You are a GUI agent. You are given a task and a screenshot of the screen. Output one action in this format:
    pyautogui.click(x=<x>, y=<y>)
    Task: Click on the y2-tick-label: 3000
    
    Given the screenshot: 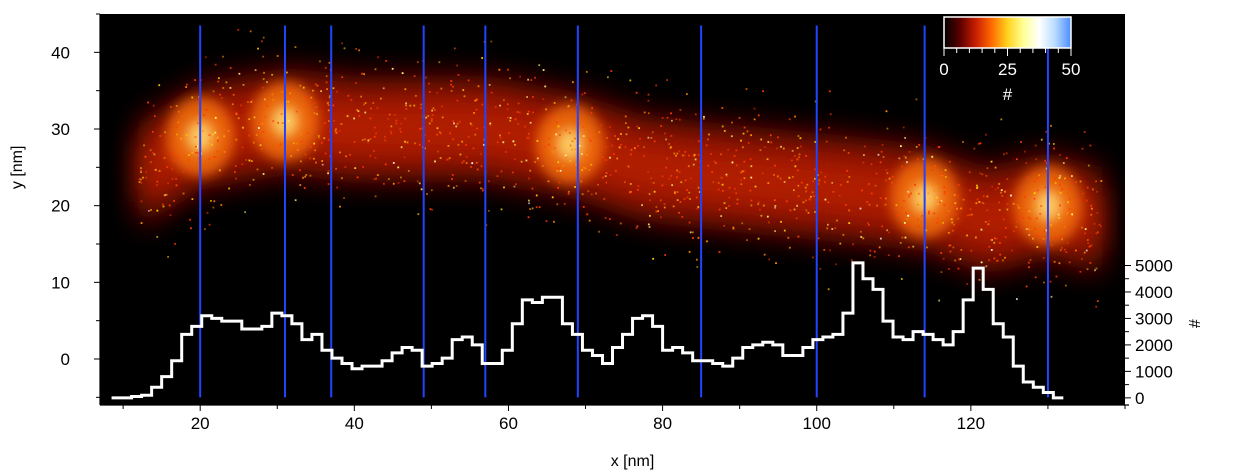 What is the action you would take?
    pyautogui.click(x=1154, y=318)
    